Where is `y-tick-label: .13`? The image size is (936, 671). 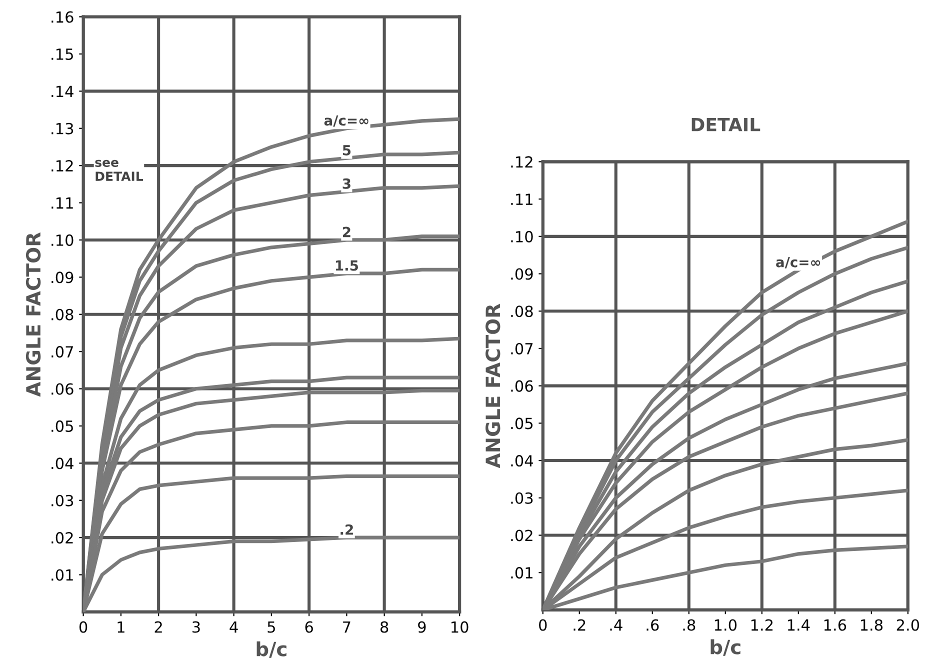
y-tick-label: .13 is located at coordinates (63, 128).